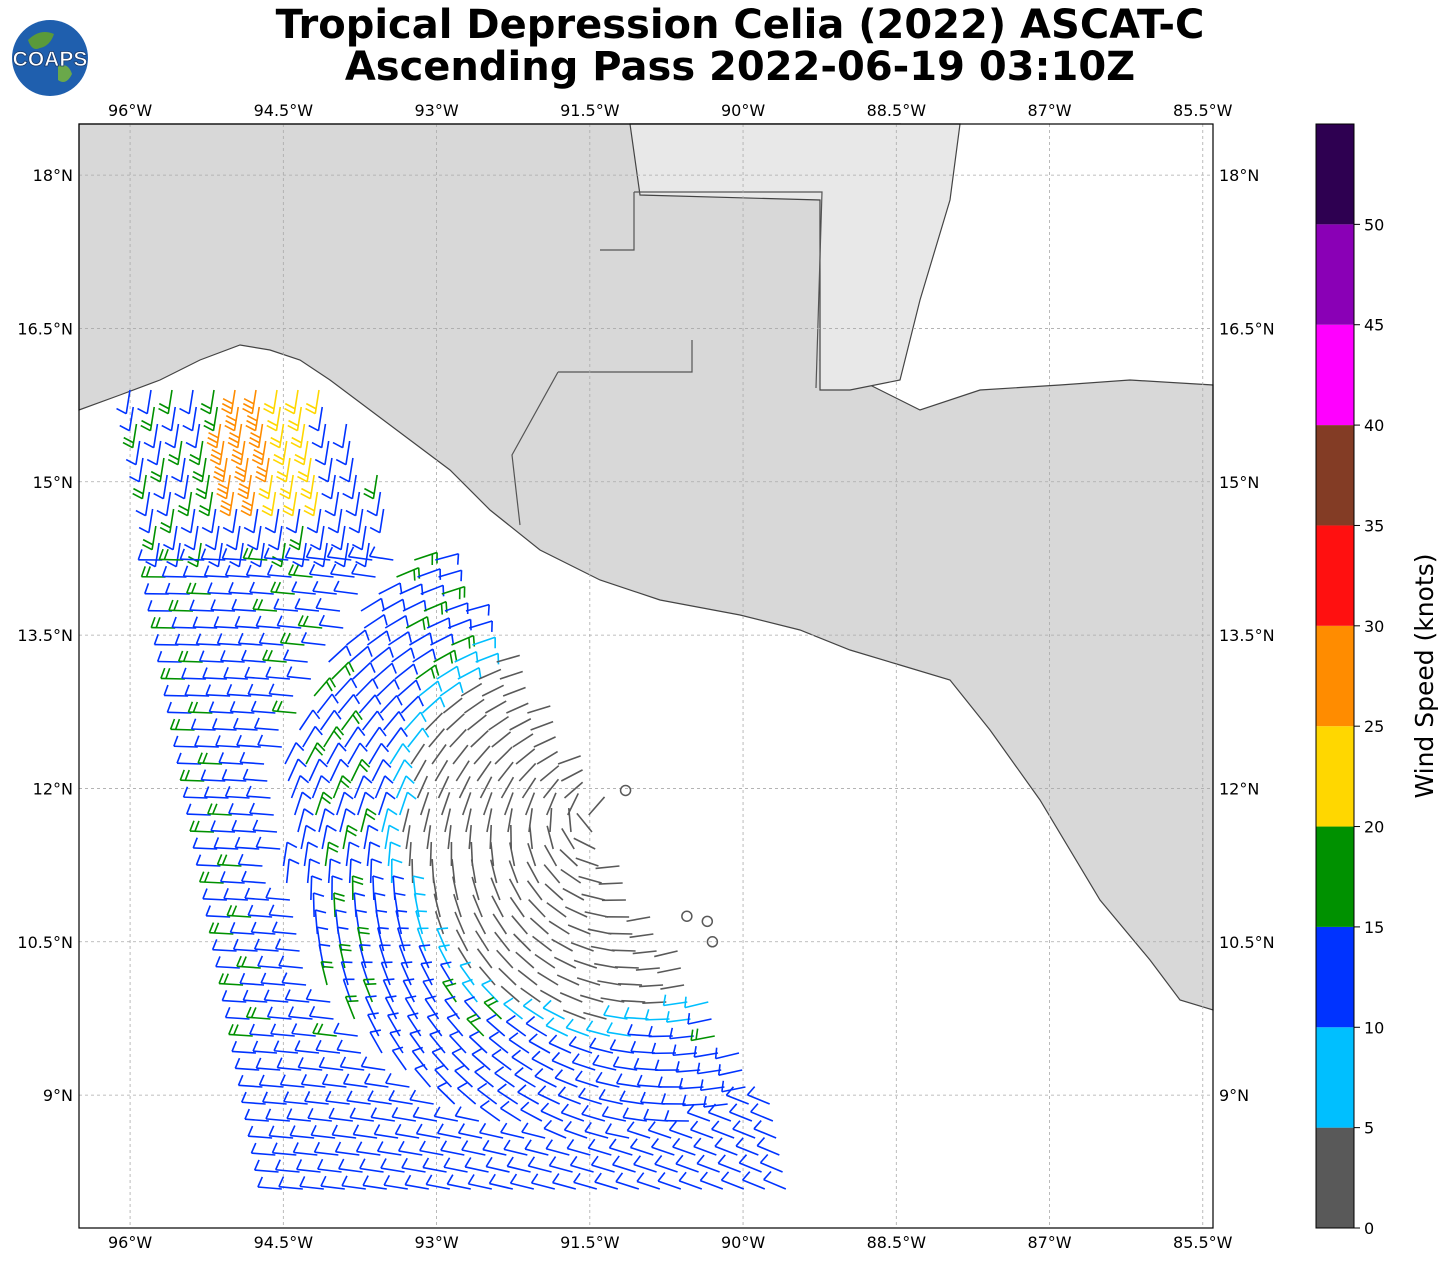 The image size is (1453, 1264). I want to click on lon-tick-label-top: 94.5°W, so click(284, 110).